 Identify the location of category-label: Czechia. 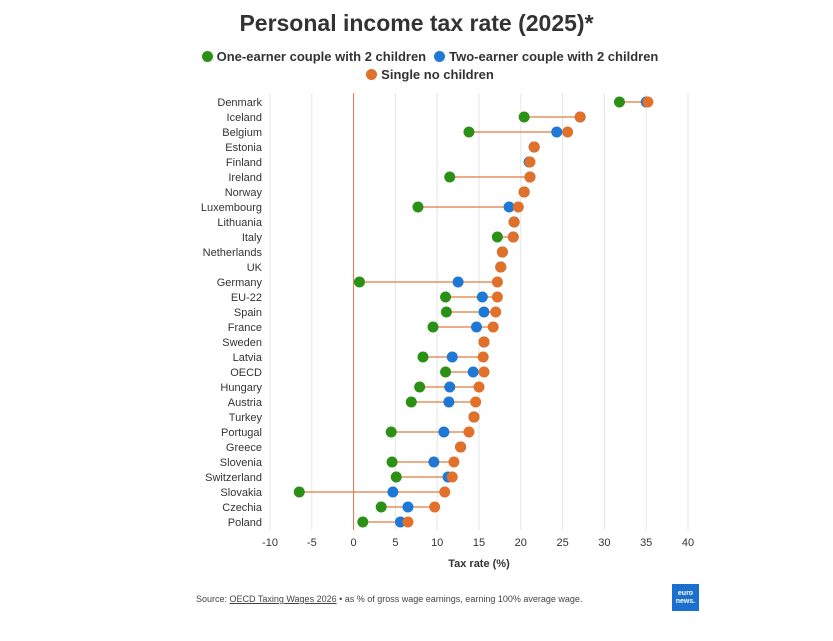
(242, 508).